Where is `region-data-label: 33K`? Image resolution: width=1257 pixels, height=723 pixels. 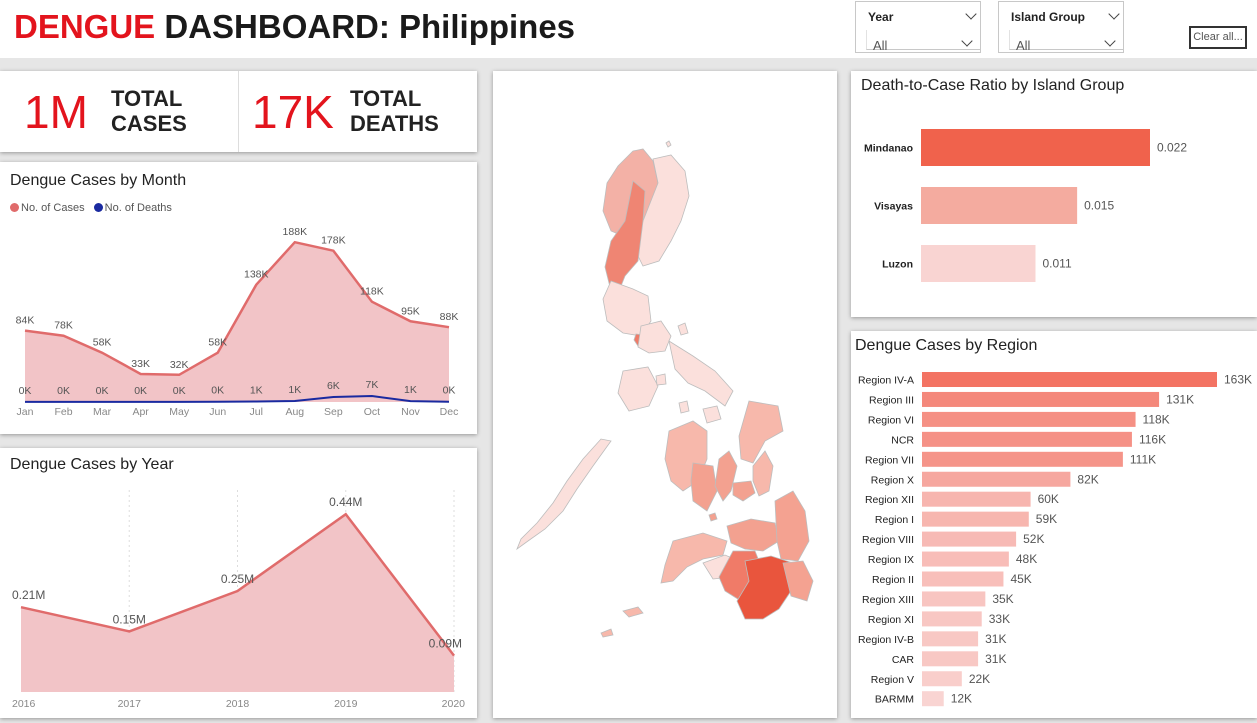 region-data-label: 33K is located at coordinates (999, 619).